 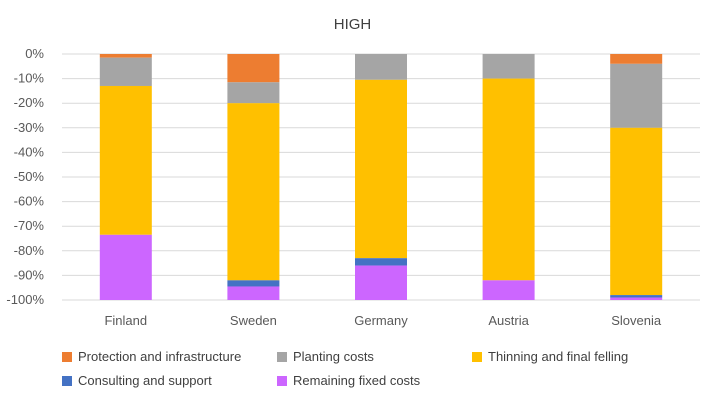 I want to click on legend-label: Remaining fixed costs, so click(x=357, y=380).